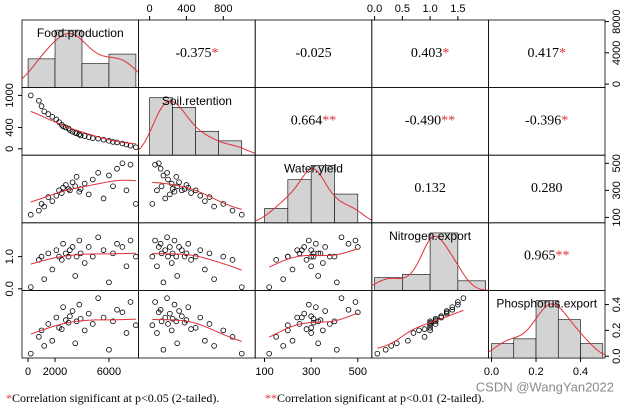  What do you see at coordinates (109, 372) in the screenshot?
I see `x-tick-label: 6000` at bounding box center [109, 372].